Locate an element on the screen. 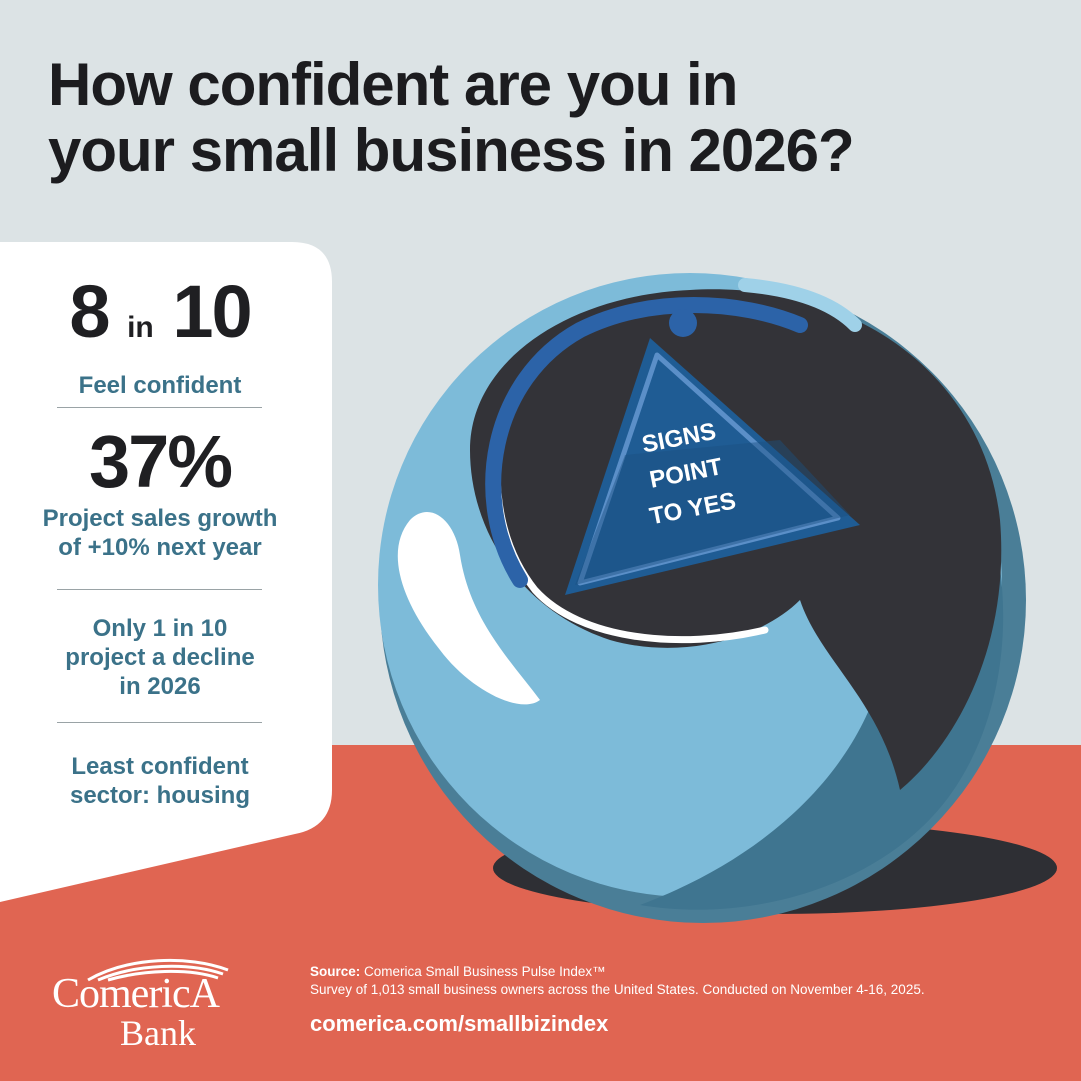 The image size is (1081, 1081). stat-confident-caption: Feel confident is located at coordinates (160, 385).